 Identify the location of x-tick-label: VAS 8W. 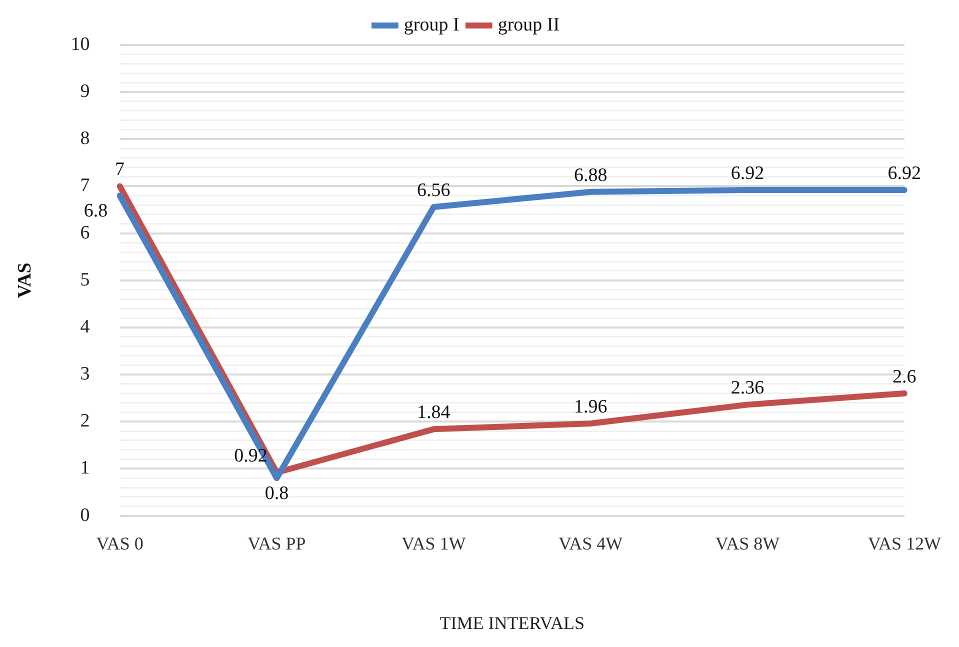
(747, 543).